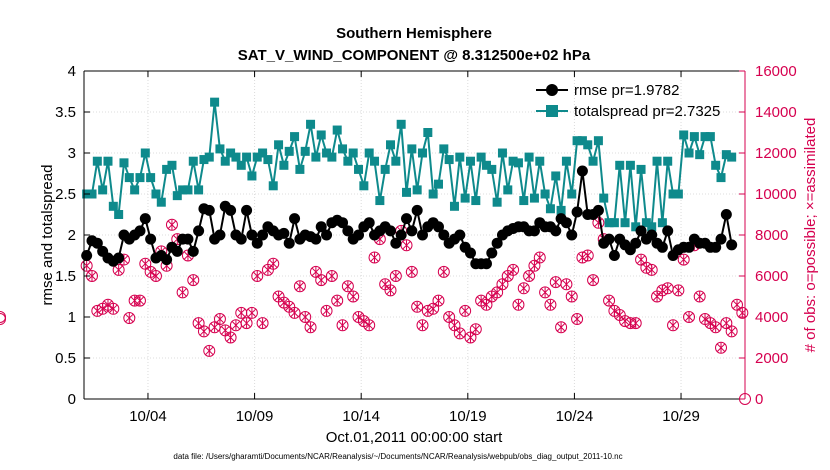  Describe the element at coordinates (414, 55) in the screenshot. I see `chart-subtitle: SAT_V_WIND_COMPONENT @ 8.312500e+02 hPa` at that location.